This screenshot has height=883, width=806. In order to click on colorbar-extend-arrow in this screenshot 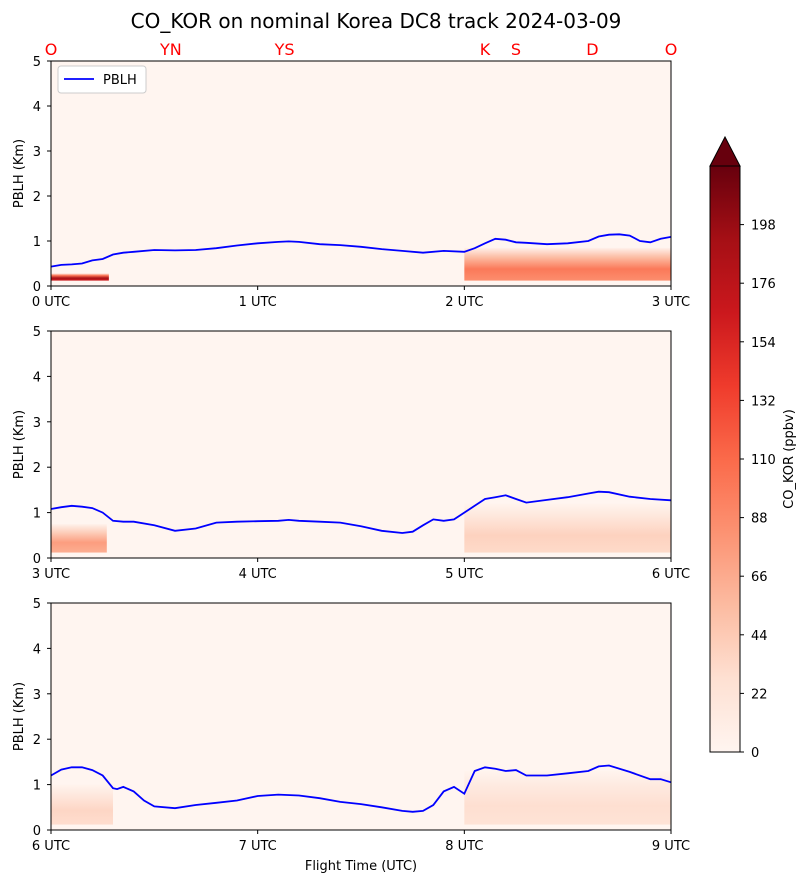, I will do `click(725, 151)`.